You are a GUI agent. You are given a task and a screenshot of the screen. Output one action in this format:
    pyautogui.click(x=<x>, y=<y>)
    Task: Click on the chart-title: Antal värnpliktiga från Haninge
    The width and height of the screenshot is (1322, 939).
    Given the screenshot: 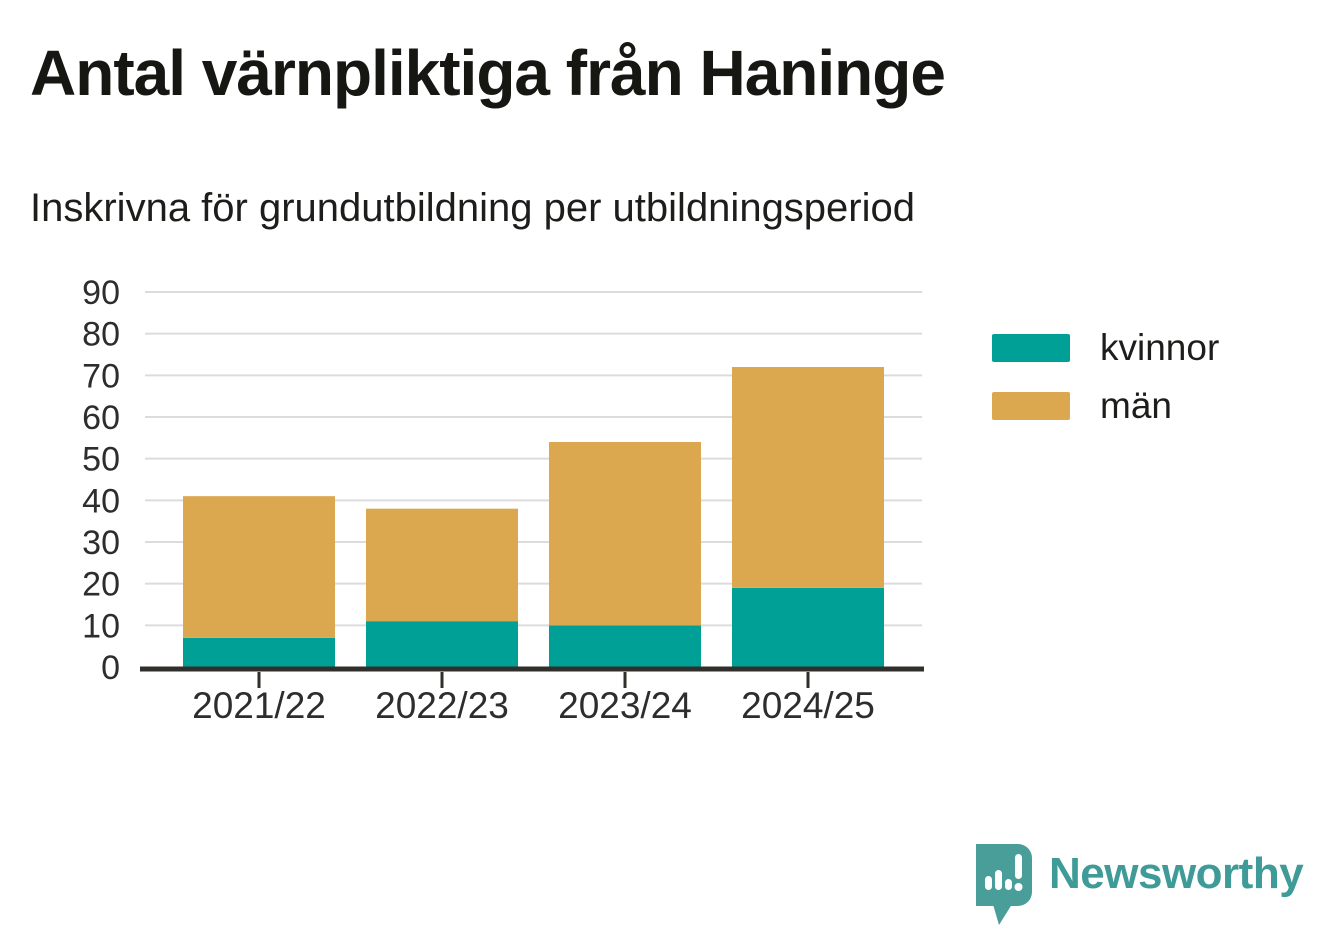 What is the action you would take?
    pyautogui.click(x=488, y=73)
    